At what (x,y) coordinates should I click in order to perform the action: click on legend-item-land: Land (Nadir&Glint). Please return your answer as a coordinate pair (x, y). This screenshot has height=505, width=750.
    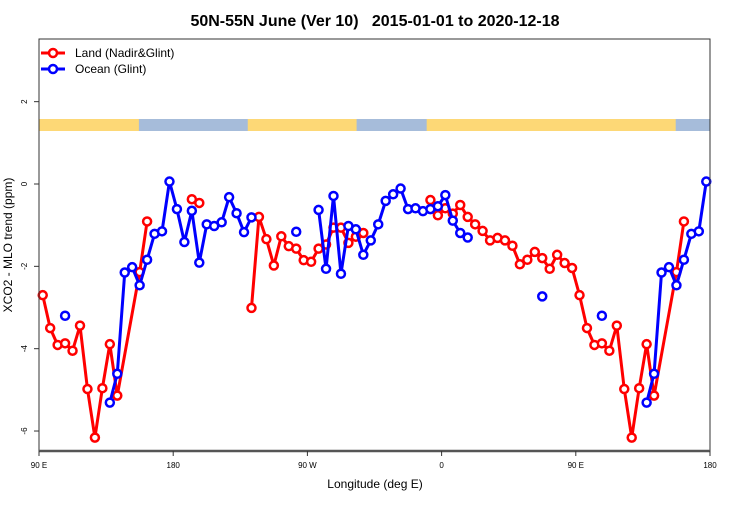
    Looking at the image, I should click on (107, 53).